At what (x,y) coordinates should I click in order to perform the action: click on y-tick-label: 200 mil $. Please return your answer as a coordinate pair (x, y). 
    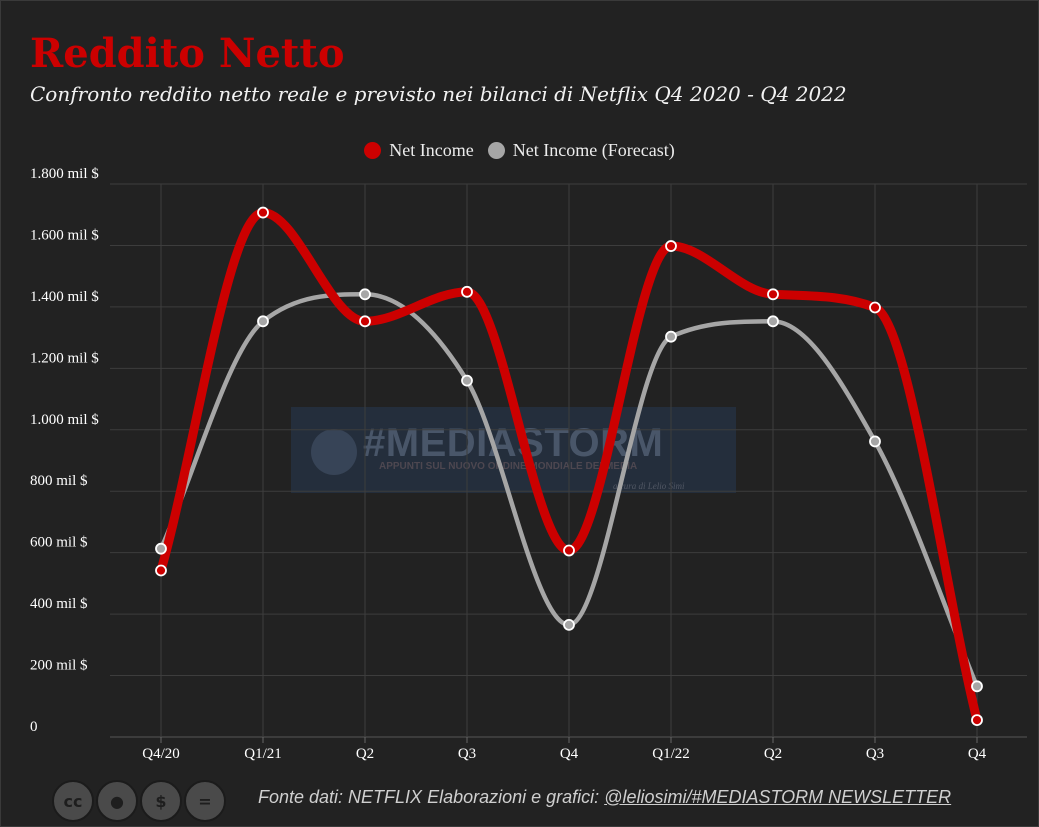
    Looking at the image, I should click on (59, 666).